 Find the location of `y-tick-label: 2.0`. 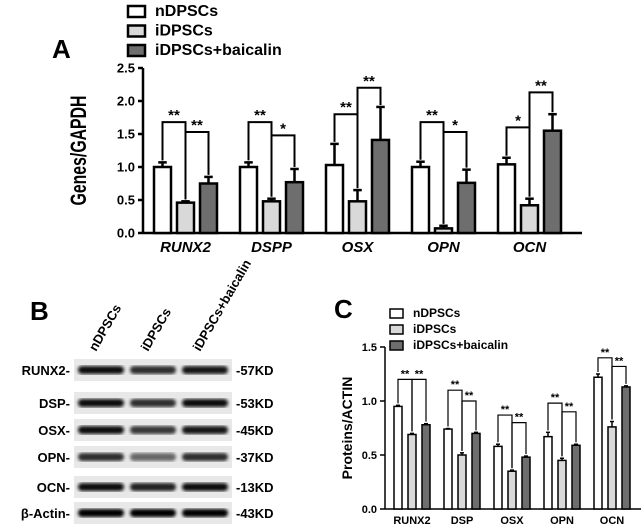

y-tick-label: 2.0 is located at coordinates (126, 101).